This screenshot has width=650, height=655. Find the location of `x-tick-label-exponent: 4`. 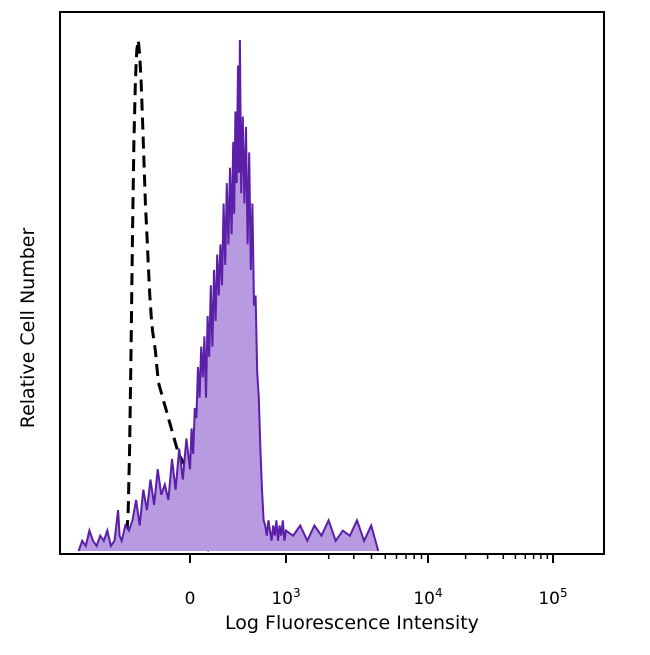

x-tick-label-exponent: 4 is located at coordinates (439, 593).